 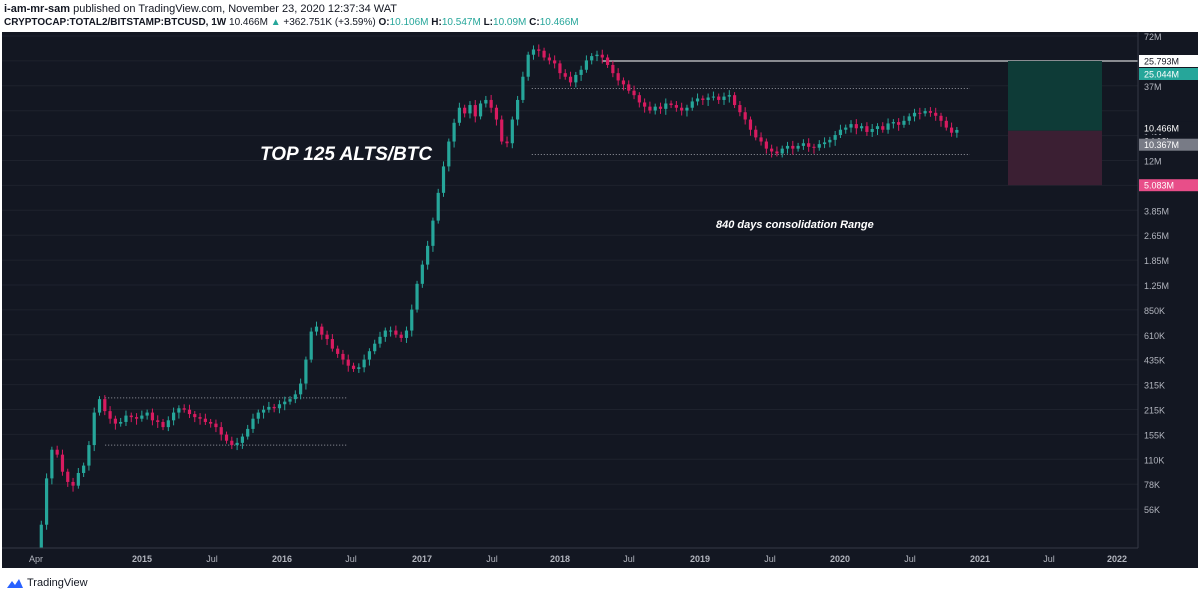 What do you see at coordinates (1168, 127) in the screenshot?
I see `price-label-last-price` at bounding box center [1168, 127].